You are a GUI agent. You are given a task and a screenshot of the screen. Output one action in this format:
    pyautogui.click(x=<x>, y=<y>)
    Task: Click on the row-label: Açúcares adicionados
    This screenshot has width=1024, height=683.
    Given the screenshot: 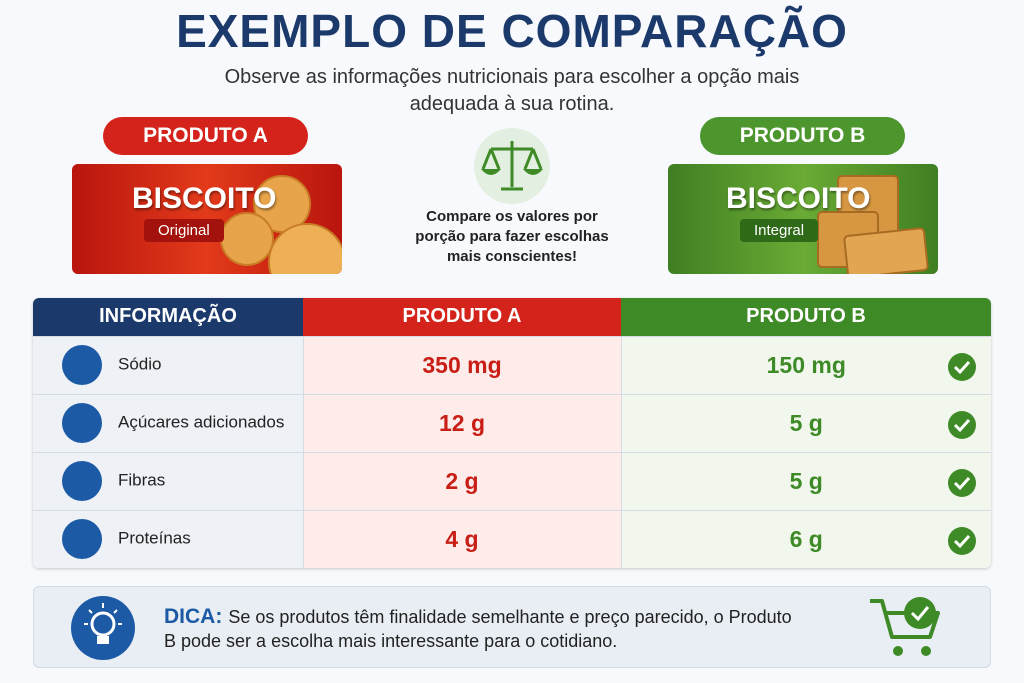 What is the action you would take?
    pyautogui.click(x=201, y=422)
    